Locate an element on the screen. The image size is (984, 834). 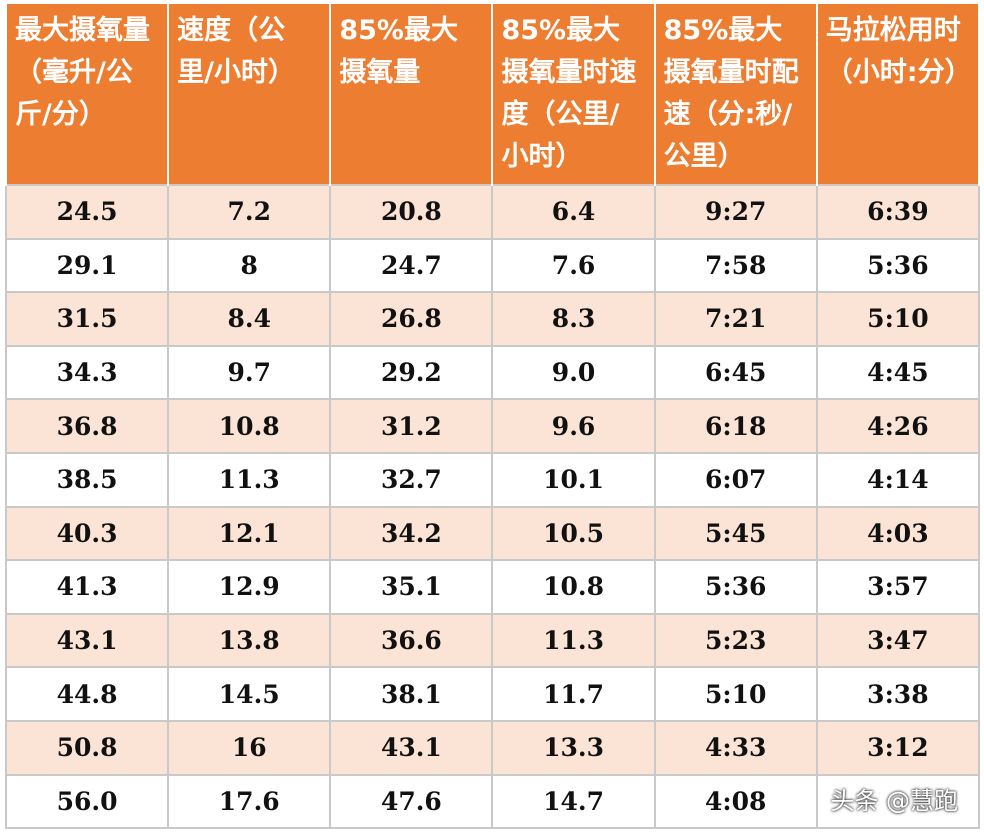
table-row: 43.1 13.8 36.6 11.3 5:23 3:47 is located at coordinates (492, 640).